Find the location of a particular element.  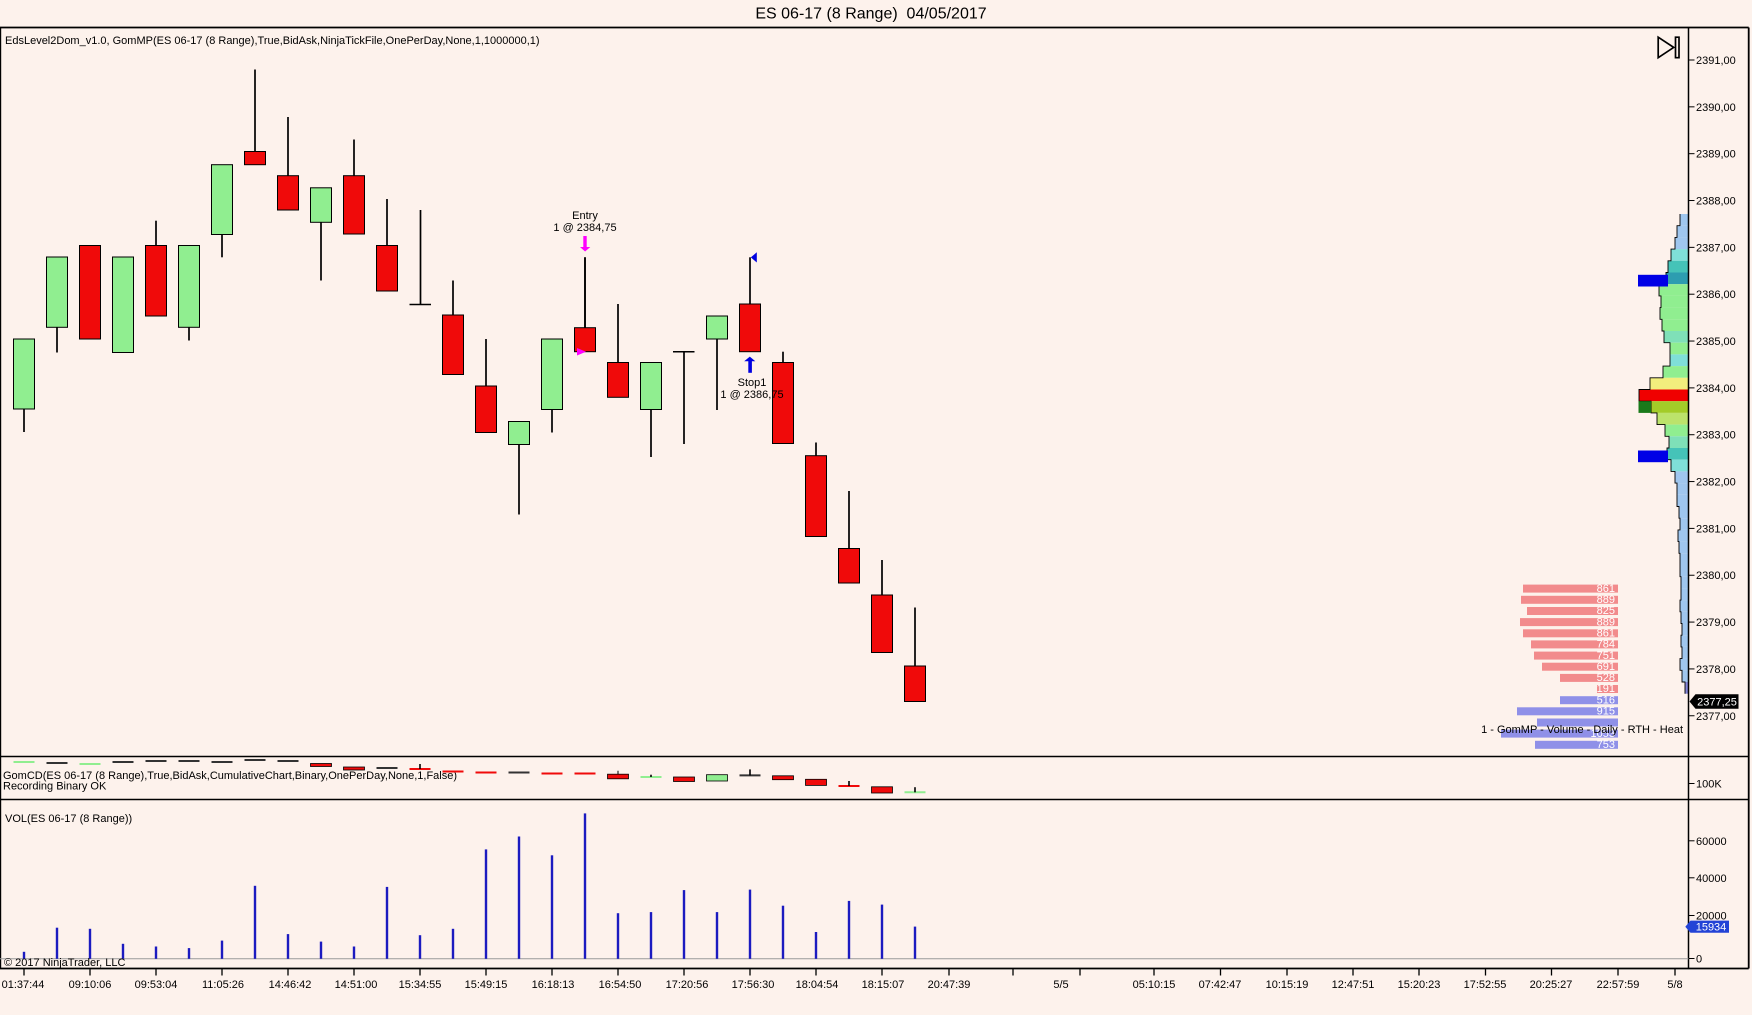

svg-text: 10:15:19 is located at coordinates (1287, 985).